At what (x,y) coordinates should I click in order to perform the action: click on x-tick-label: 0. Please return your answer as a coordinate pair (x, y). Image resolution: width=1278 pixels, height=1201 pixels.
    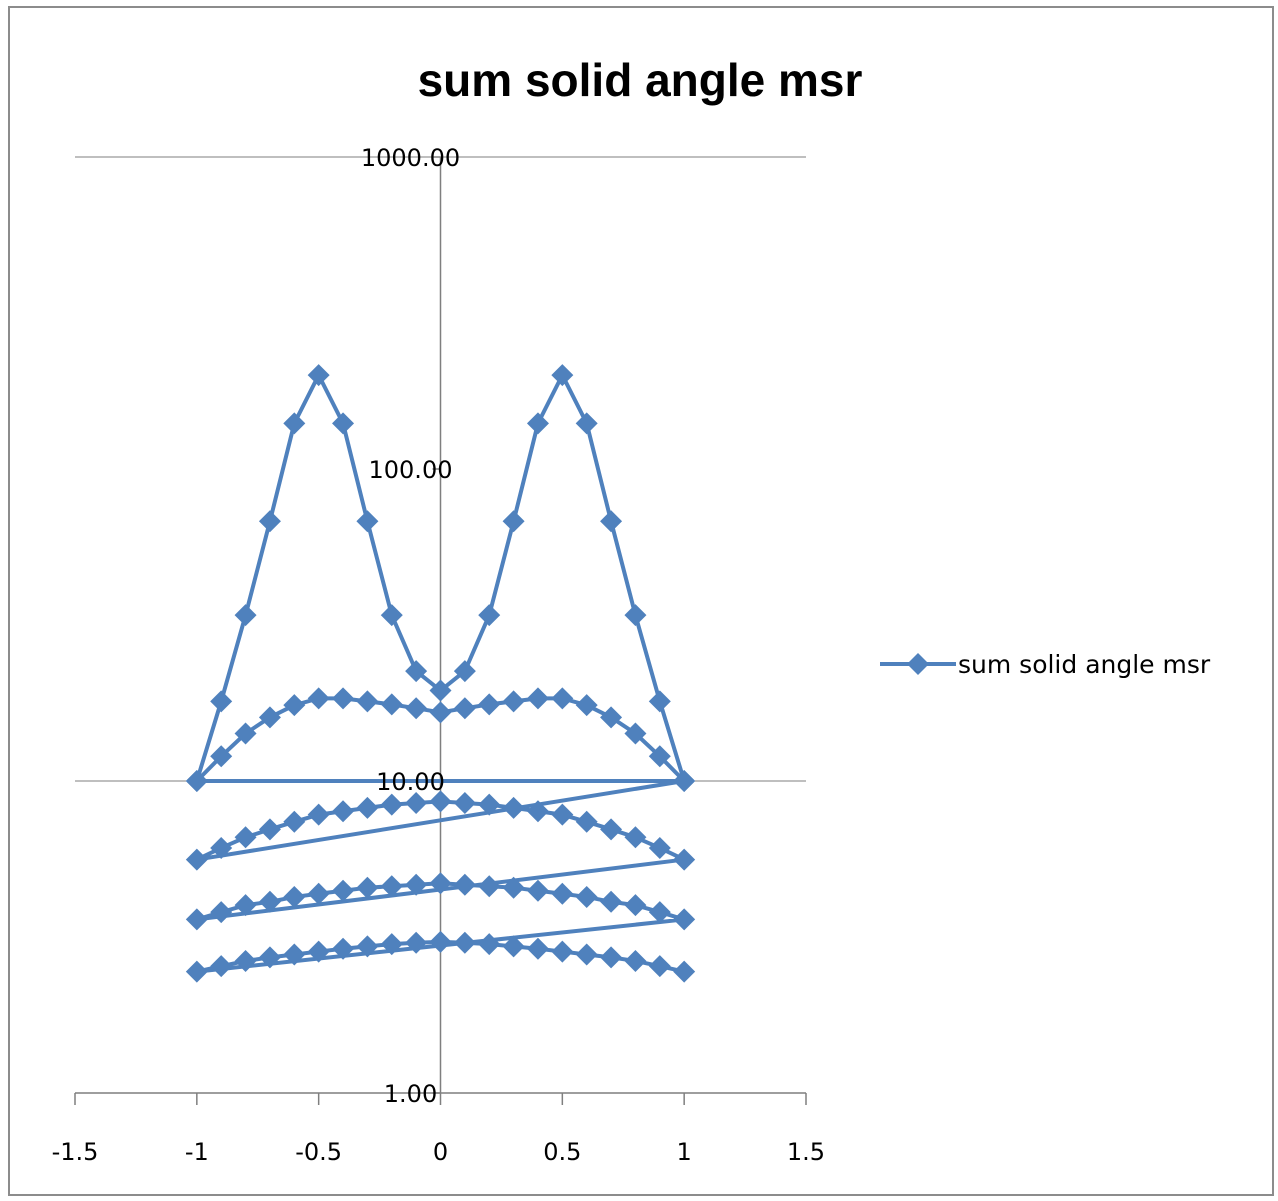
    Looking at the image, I should click on (440, 1152).